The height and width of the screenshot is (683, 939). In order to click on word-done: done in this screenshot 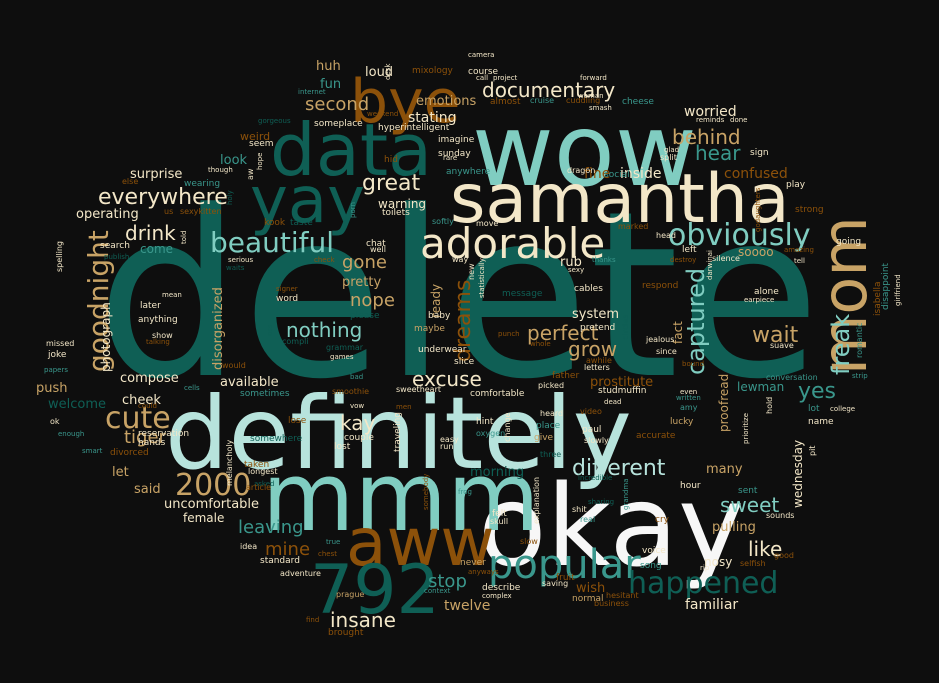, I will do `click(738, 120)`.